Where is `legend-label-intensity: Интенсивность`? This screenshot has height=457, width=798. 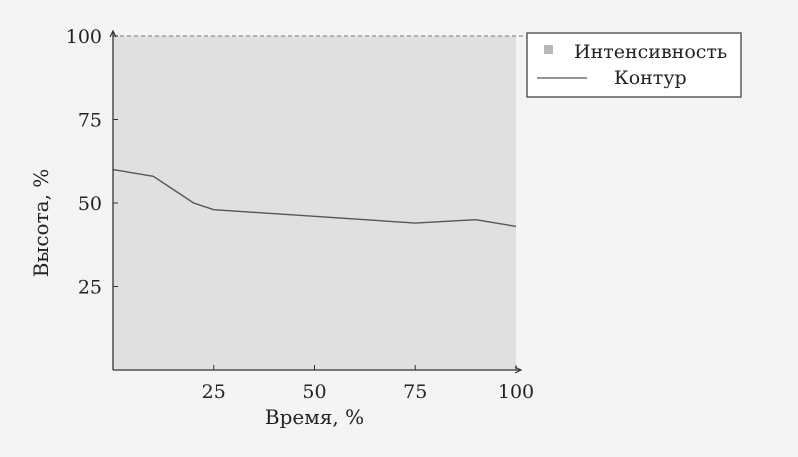 legend-label-intensity: Интенсивность is located at coordinates (650, 52).